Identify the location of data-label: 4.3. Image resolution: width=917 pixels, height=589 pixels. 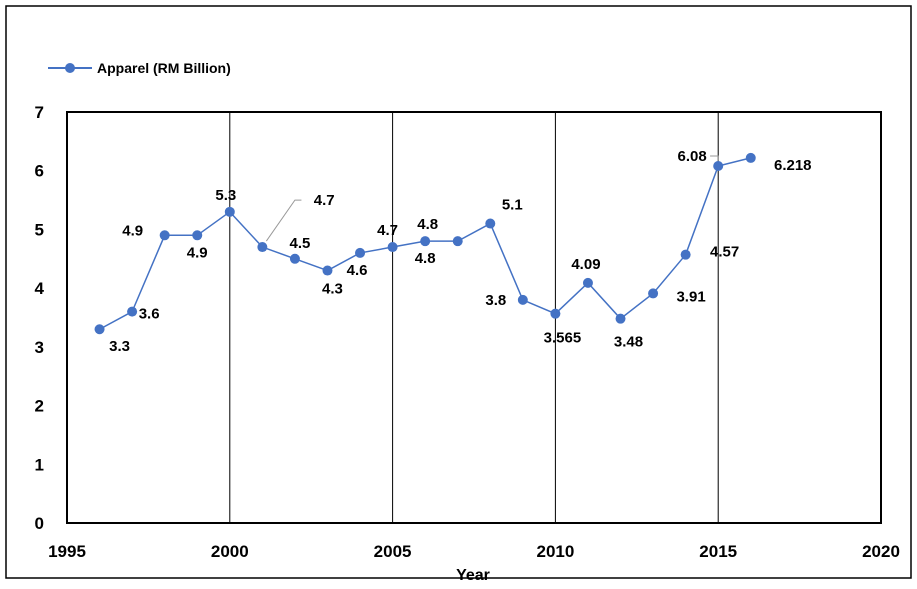
(332, 289).